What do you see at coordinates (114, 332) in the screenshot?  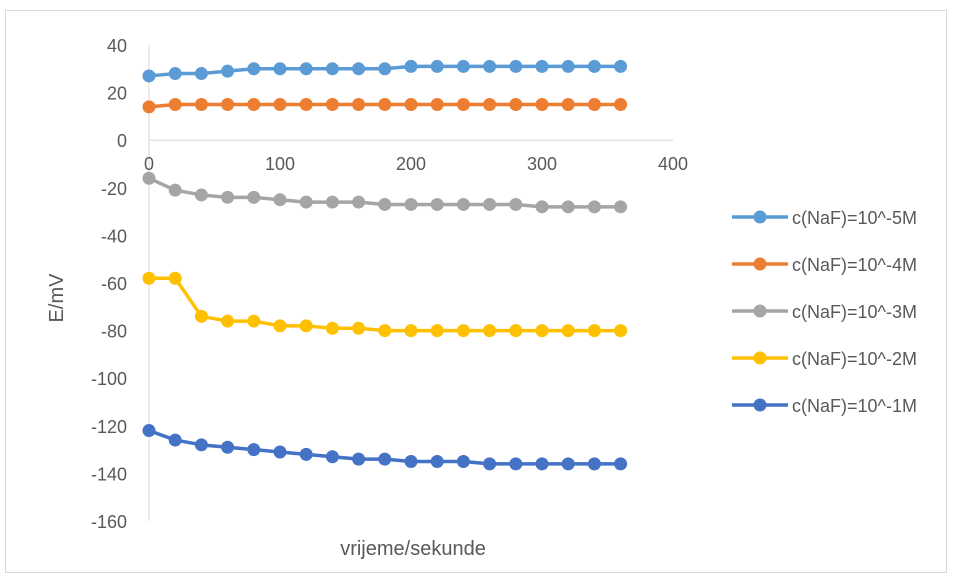 I see `y-tick-label: -80` at bounding box center [114, 332].